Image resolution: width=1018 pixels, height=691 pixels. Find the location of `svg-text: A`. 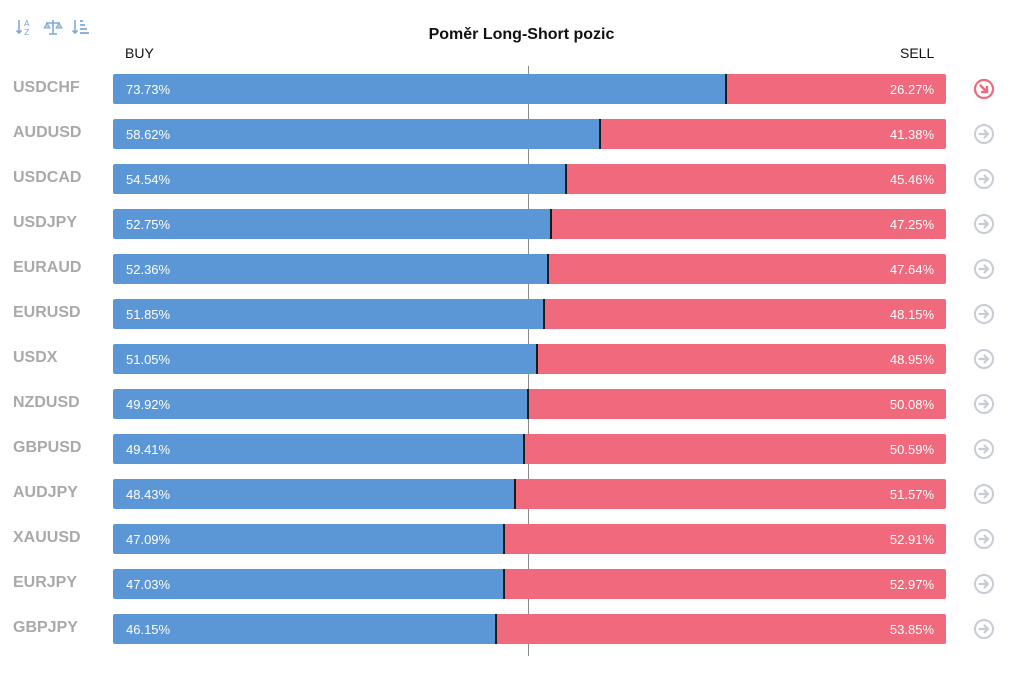

svg-text: A is located at coordinates (27, 23).